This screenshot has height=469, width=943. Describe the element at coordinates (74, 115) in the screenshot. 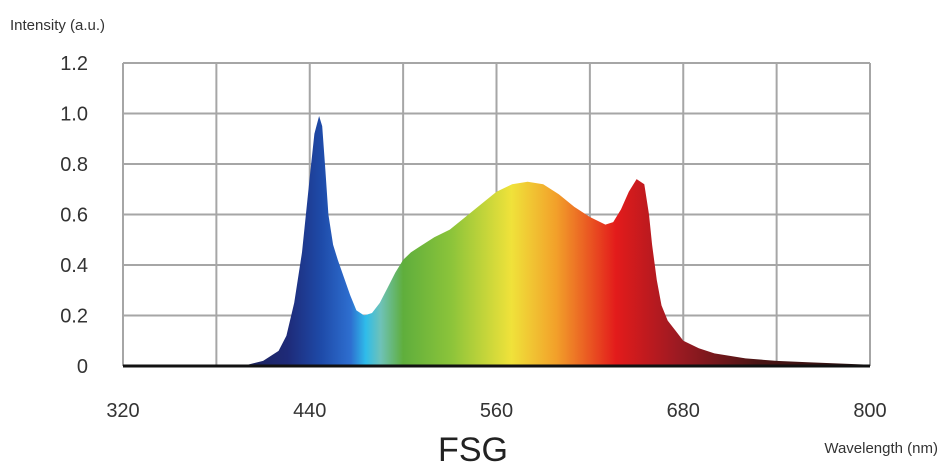

I see `y-tick-label: 1.0` at that location.